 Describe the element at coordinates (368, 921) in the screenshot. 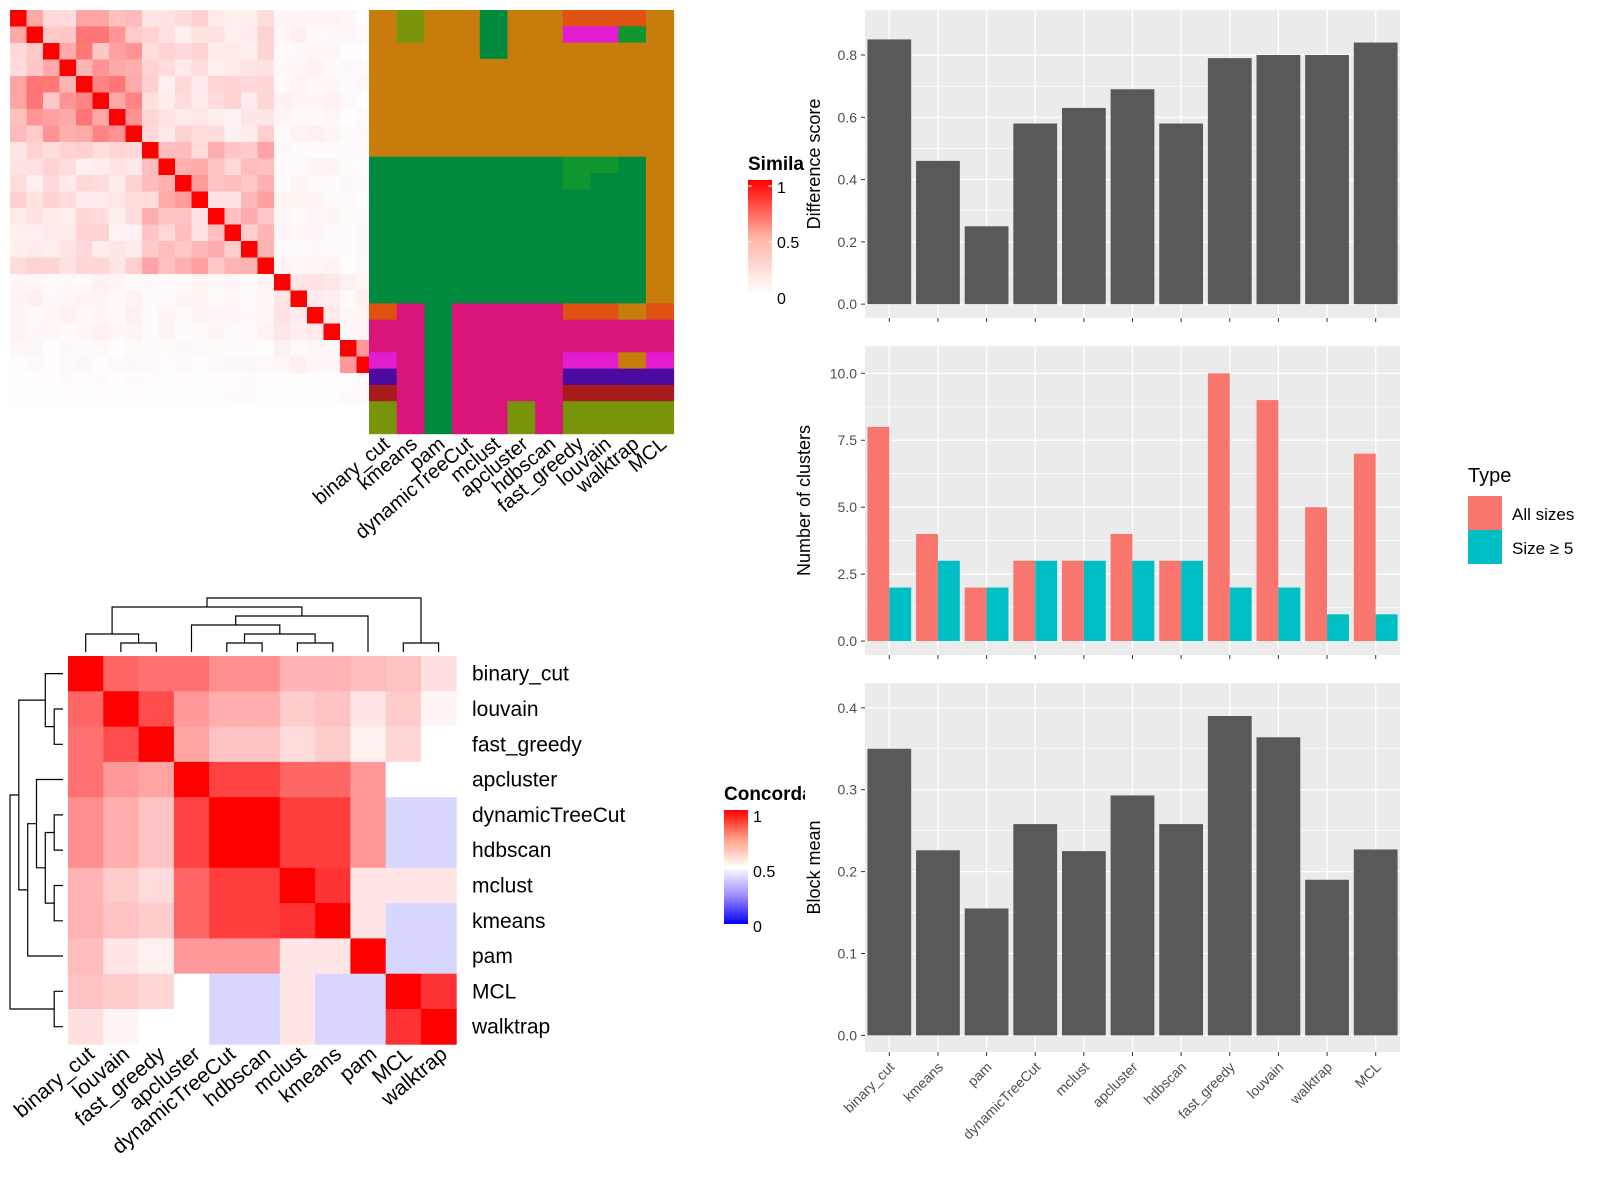

I see `concordance-cell-kmeans-pam` at that location.